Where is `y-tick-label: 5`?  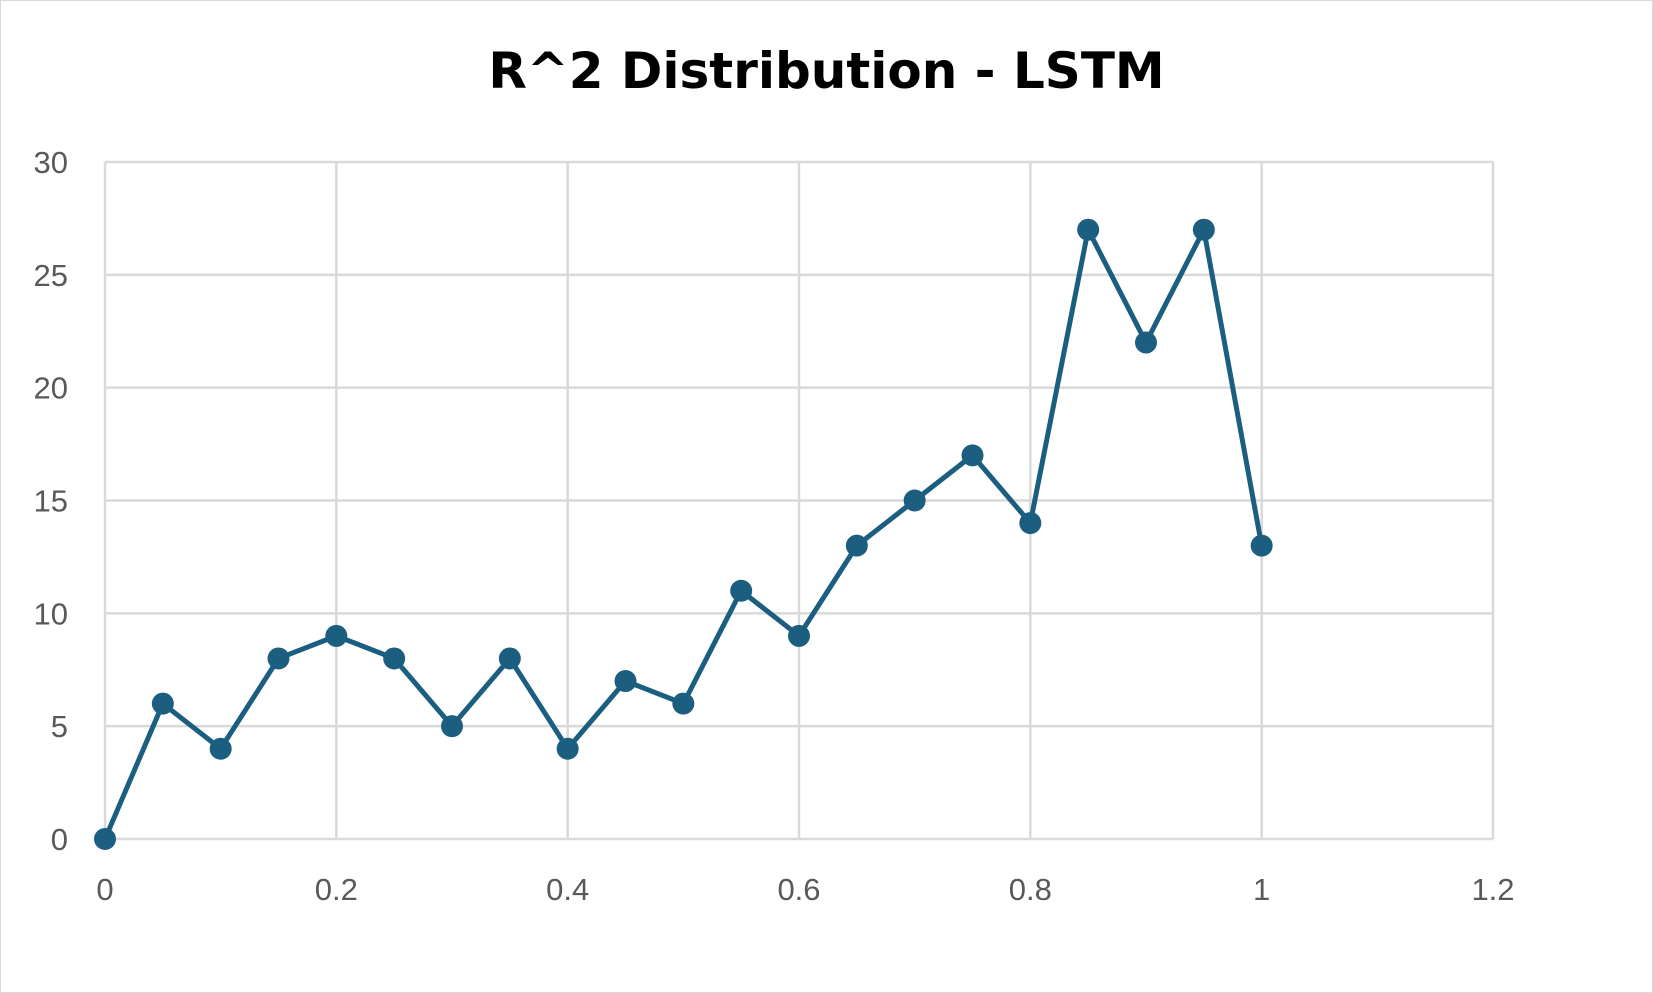 y-tick-label: 5 is located at coordinates (59, 726).